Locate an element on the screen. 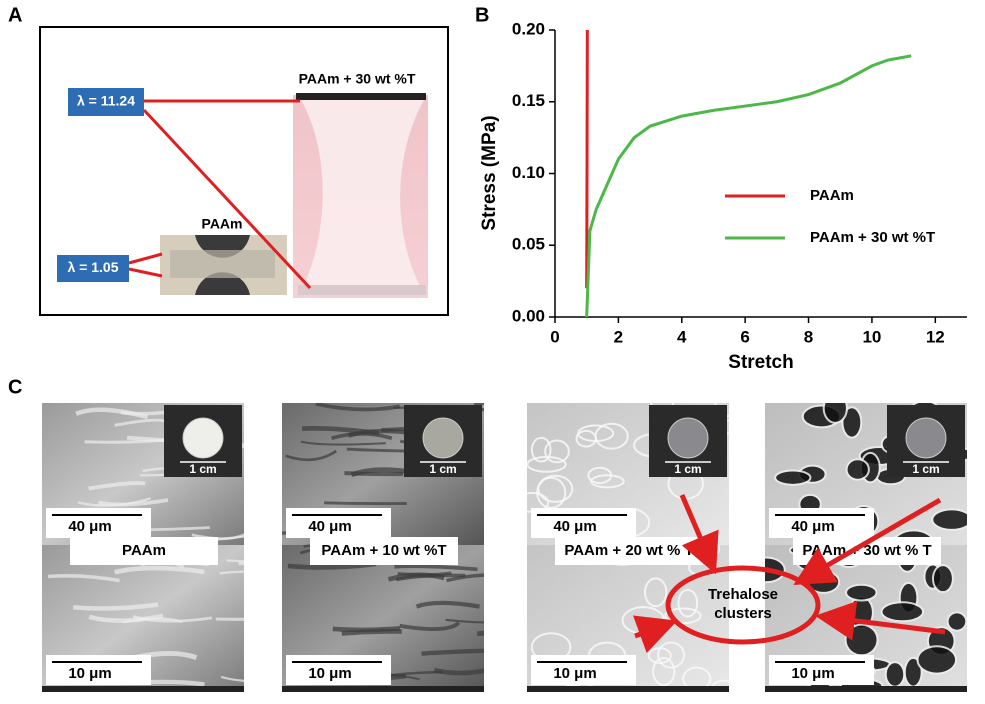  y-tick-label: 0.15 is located at coordinates (528, 100).